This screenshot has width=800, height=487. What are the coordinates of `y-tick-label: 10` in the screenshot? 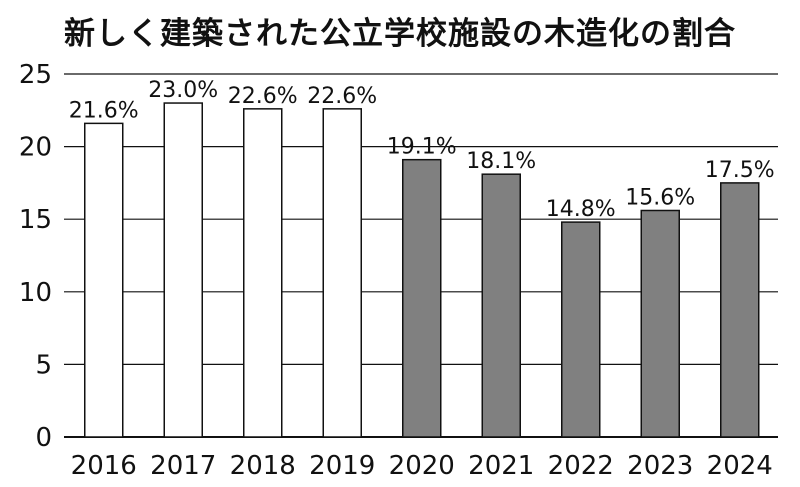 It's located at (35, 293).